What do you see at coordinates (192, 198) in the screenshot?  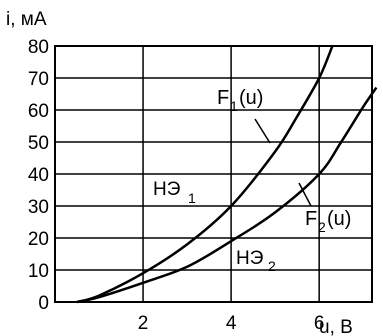 I see `ne1-label-sub: 1` at bounding box center [192, 198].